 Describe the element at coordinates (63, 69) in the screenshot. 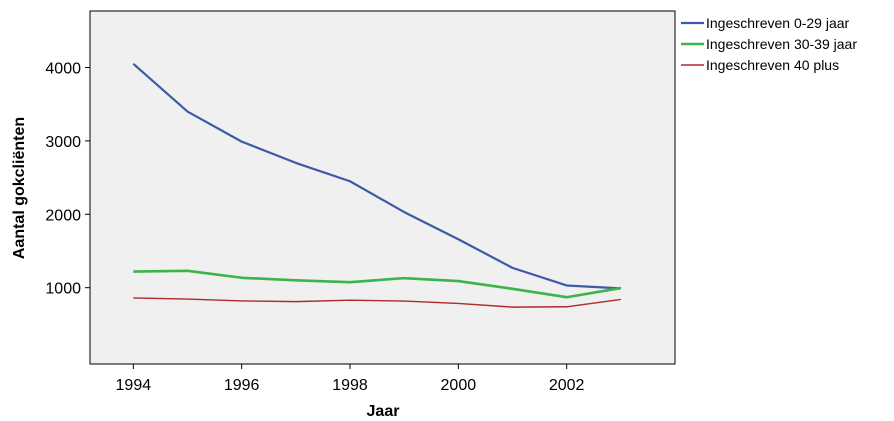

I see `y-tick-label: 4000` at that location.